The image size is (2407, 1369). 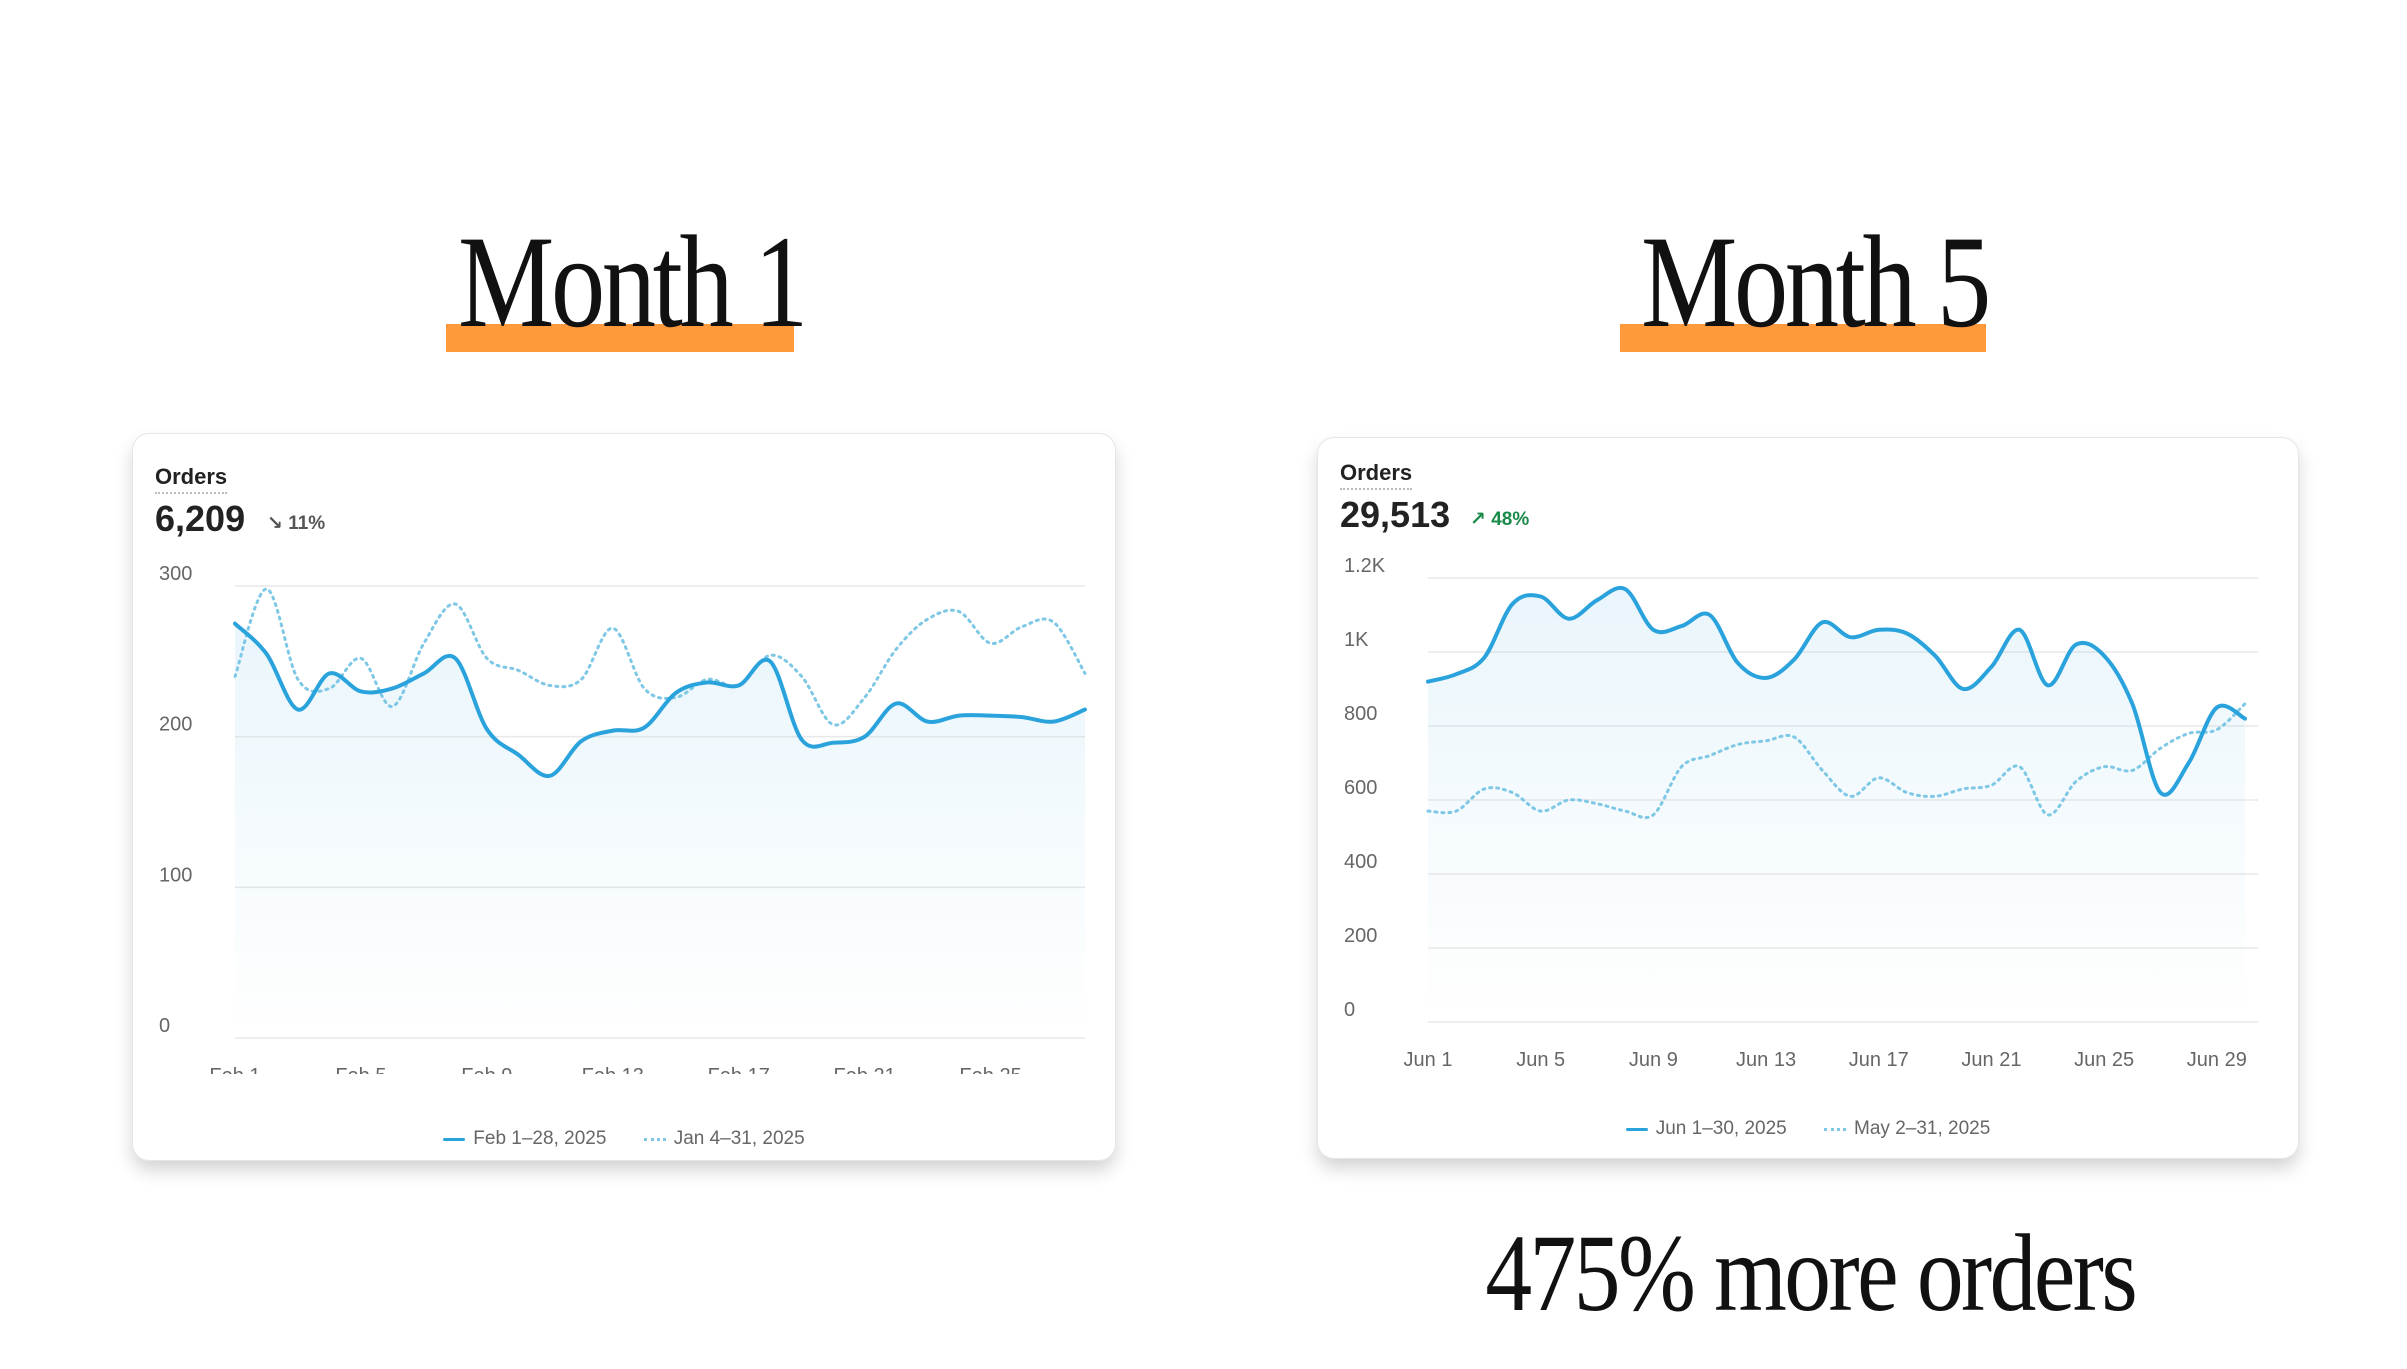 I want to click on x-tick-label: Feb 1, so click(x=234, y=1069).